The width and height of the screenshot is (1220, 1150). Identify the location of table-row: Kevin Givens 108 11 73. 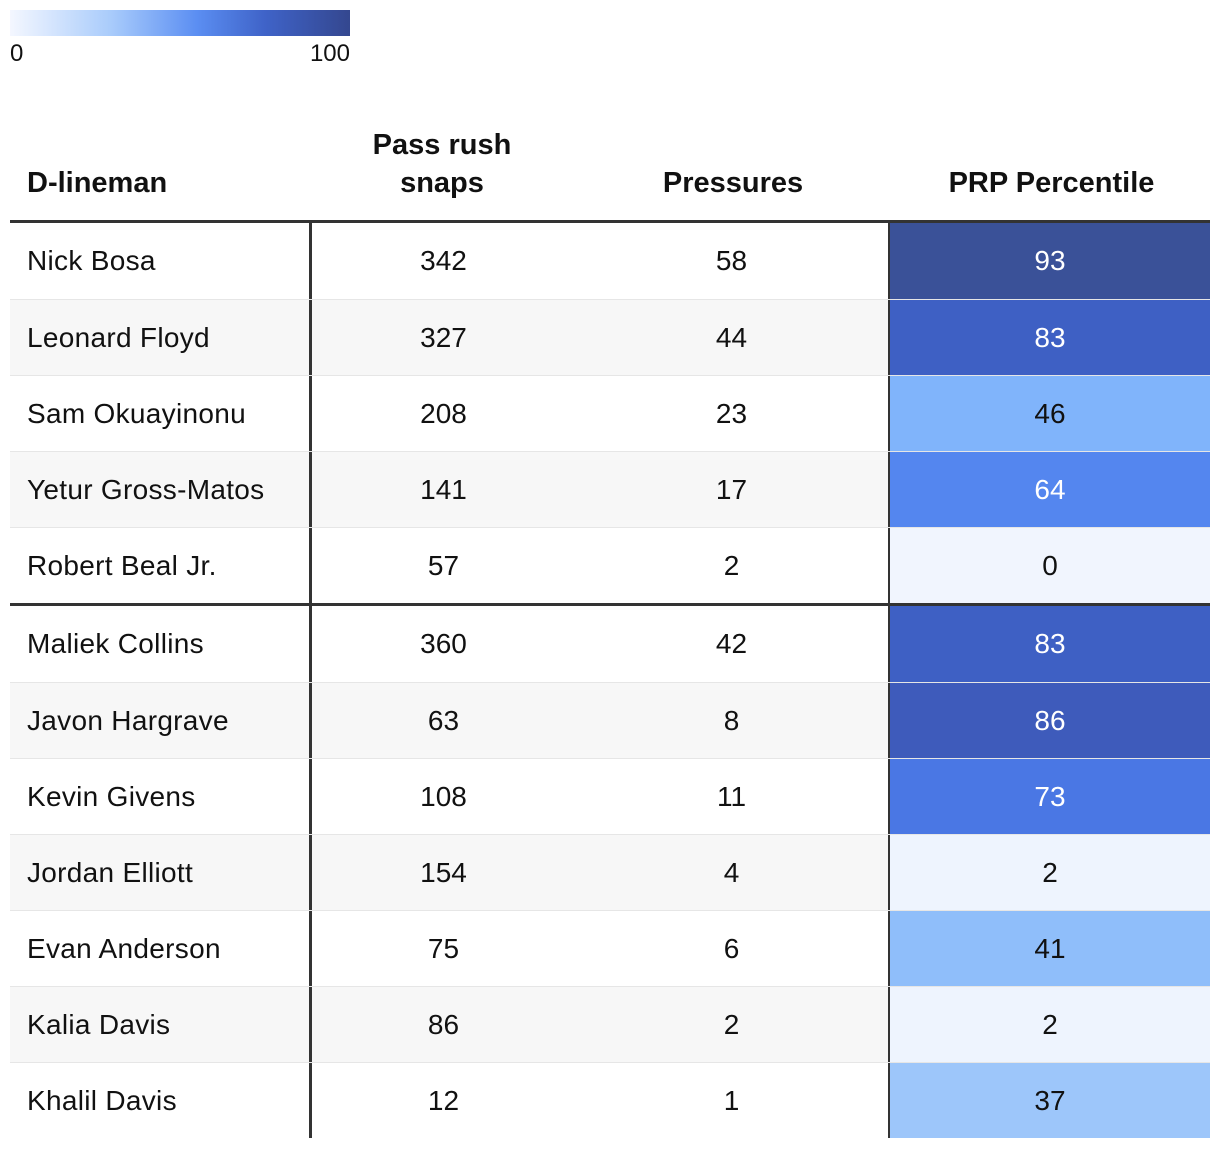
(610, 796).